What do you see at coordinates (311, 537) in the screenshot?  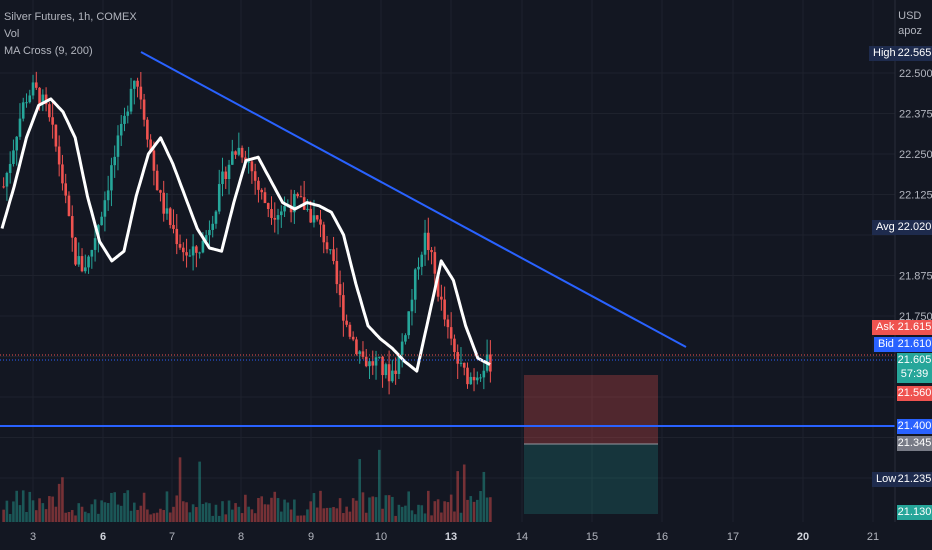 I see `time-tick-label: 9` at bounding box center [311, 537].